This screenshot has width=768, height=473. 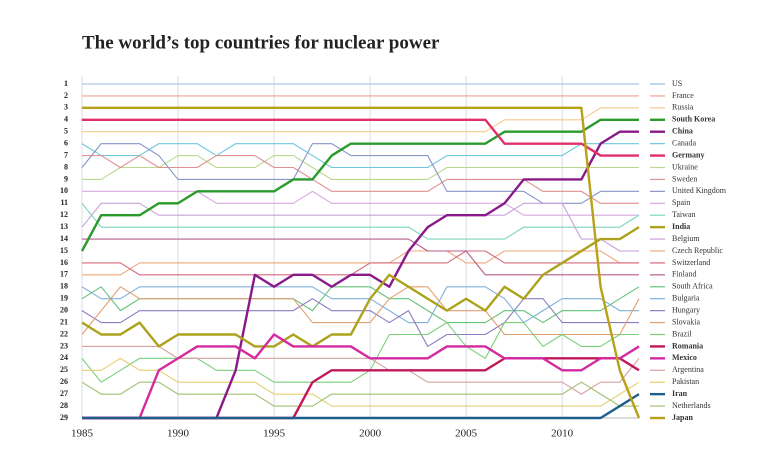 What do you see at coordinates (64, 202) in the screenshot?
I see `y-tick-label: 11` at bounding box center [64, 202].